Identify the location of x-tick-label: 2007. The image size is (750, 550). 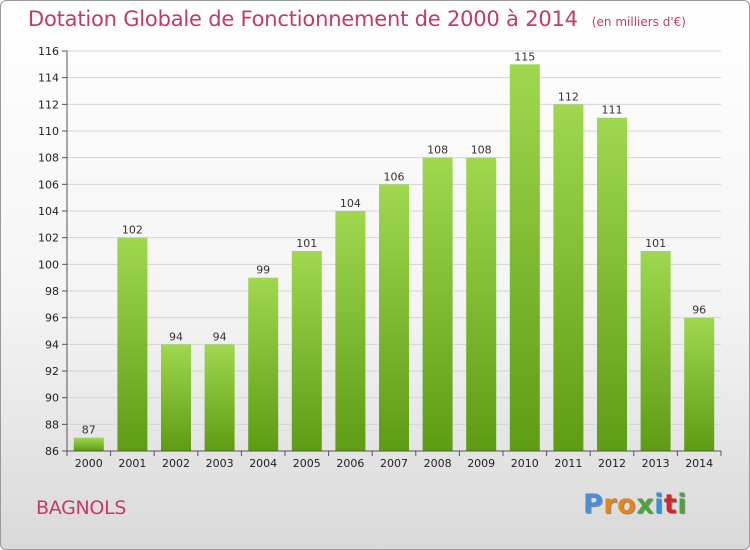
(394, 463).